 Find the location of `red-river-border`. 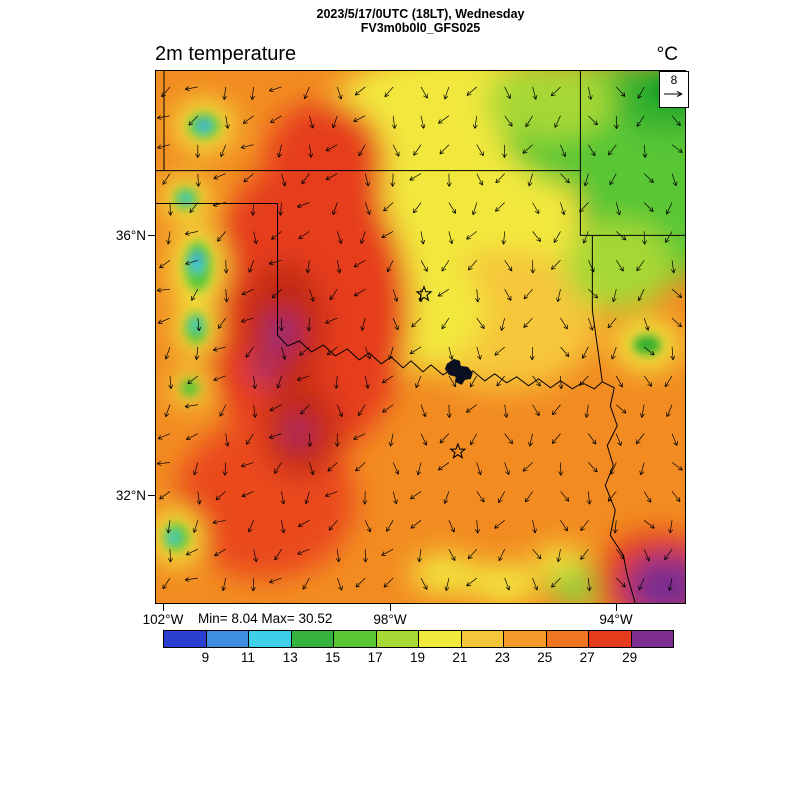

red-river-border is located at coordinates (440, 362).